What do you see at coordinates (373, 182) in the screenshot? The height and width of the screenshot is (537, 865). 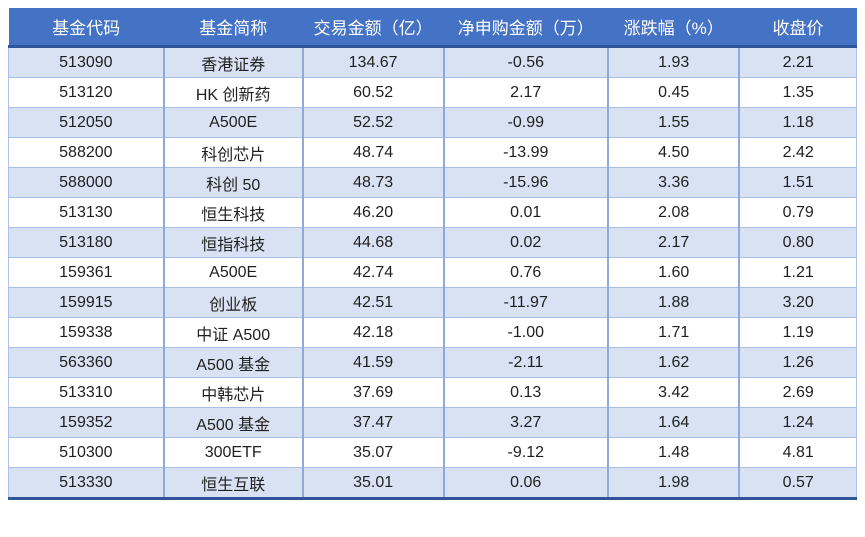 I see `cell-amount: 48.73` at bounding box center [373, 182].